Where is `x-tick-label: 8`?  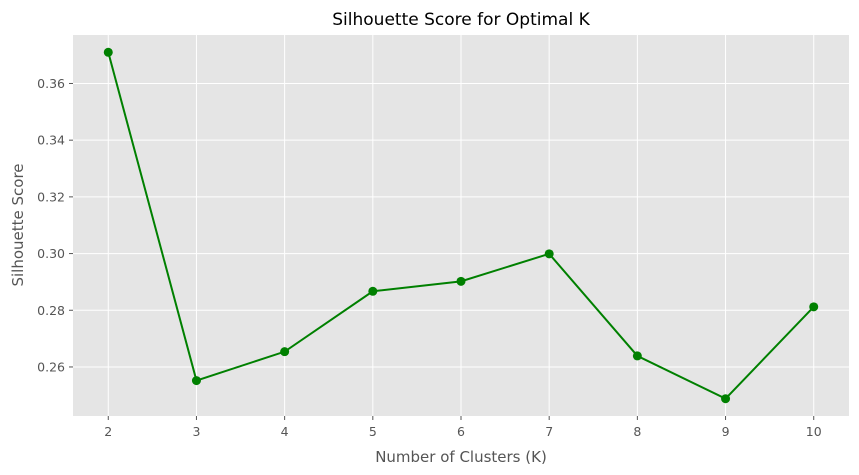 x-tick-label: 8 is located at coordinates (637, 431).